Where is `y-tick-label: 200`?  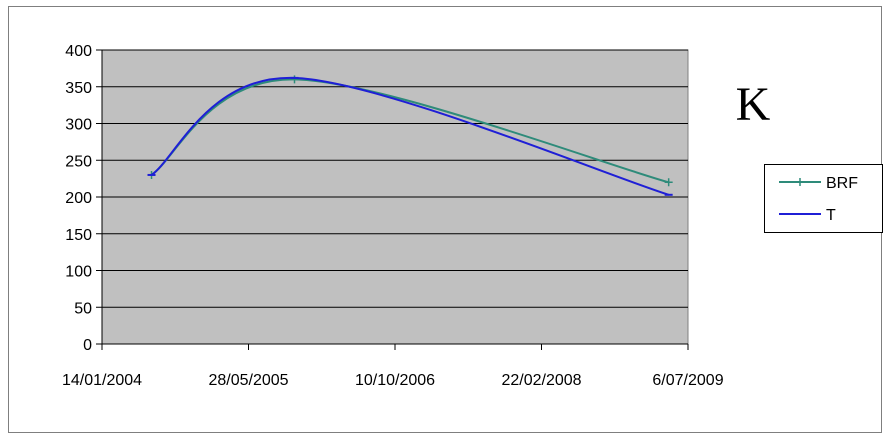 y-tick-label: 200 is located at coordinates (78, 198).